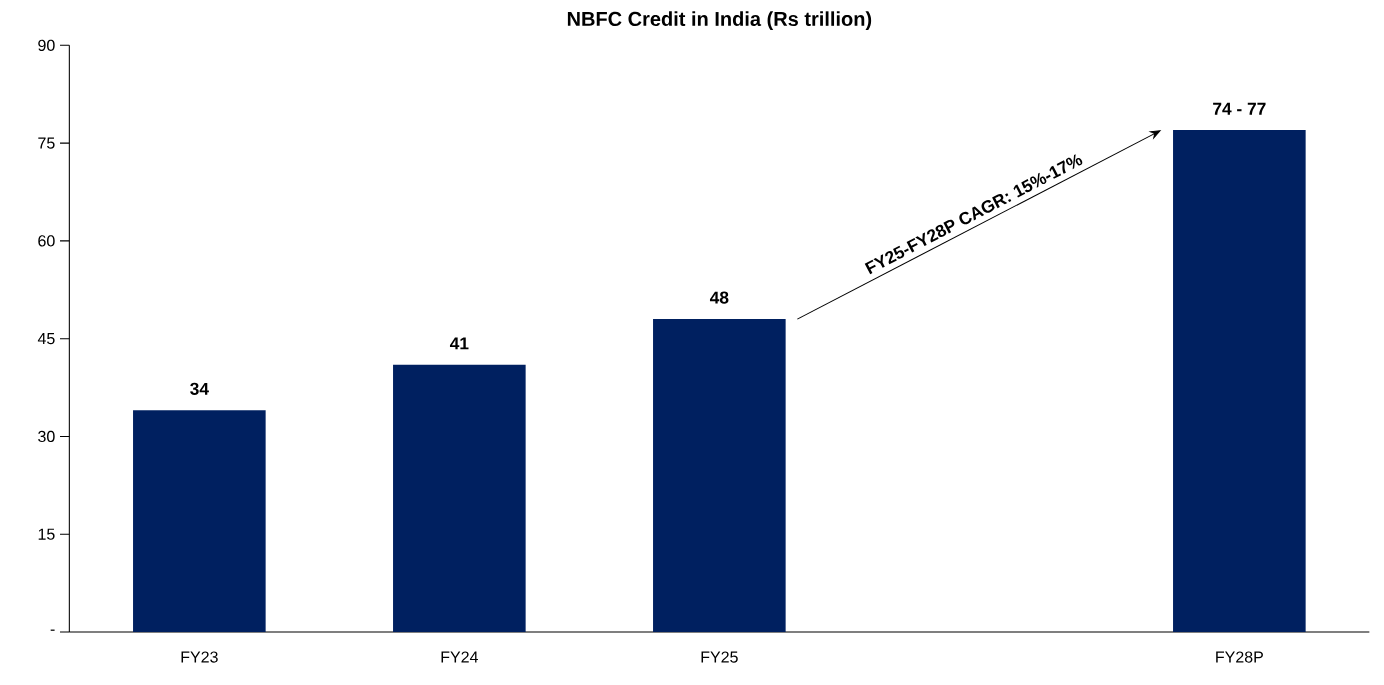 The width and height of the screenshot is (1384, 685). Describe the element at coordinates (46, 45) in the screenshot. I see `y-tick-label: 90` at that location.